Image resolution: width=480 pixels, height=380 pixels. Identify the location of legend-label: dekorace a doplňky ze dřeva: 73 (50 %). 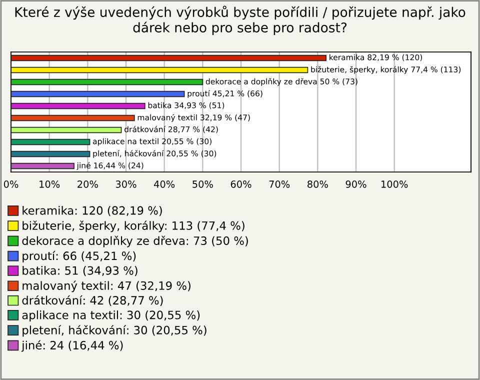
(135, 242).